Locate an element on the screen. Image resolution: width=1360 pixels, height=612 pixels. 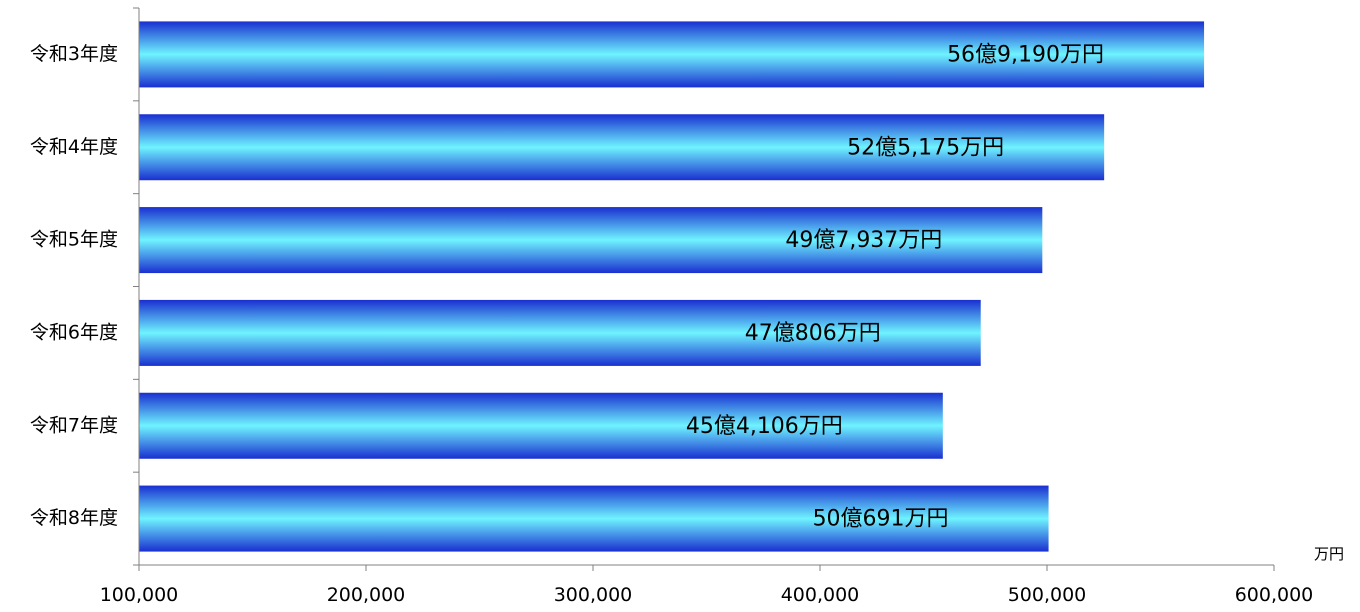
data-label: 47億806万円 is located at coordinates (813, 333).